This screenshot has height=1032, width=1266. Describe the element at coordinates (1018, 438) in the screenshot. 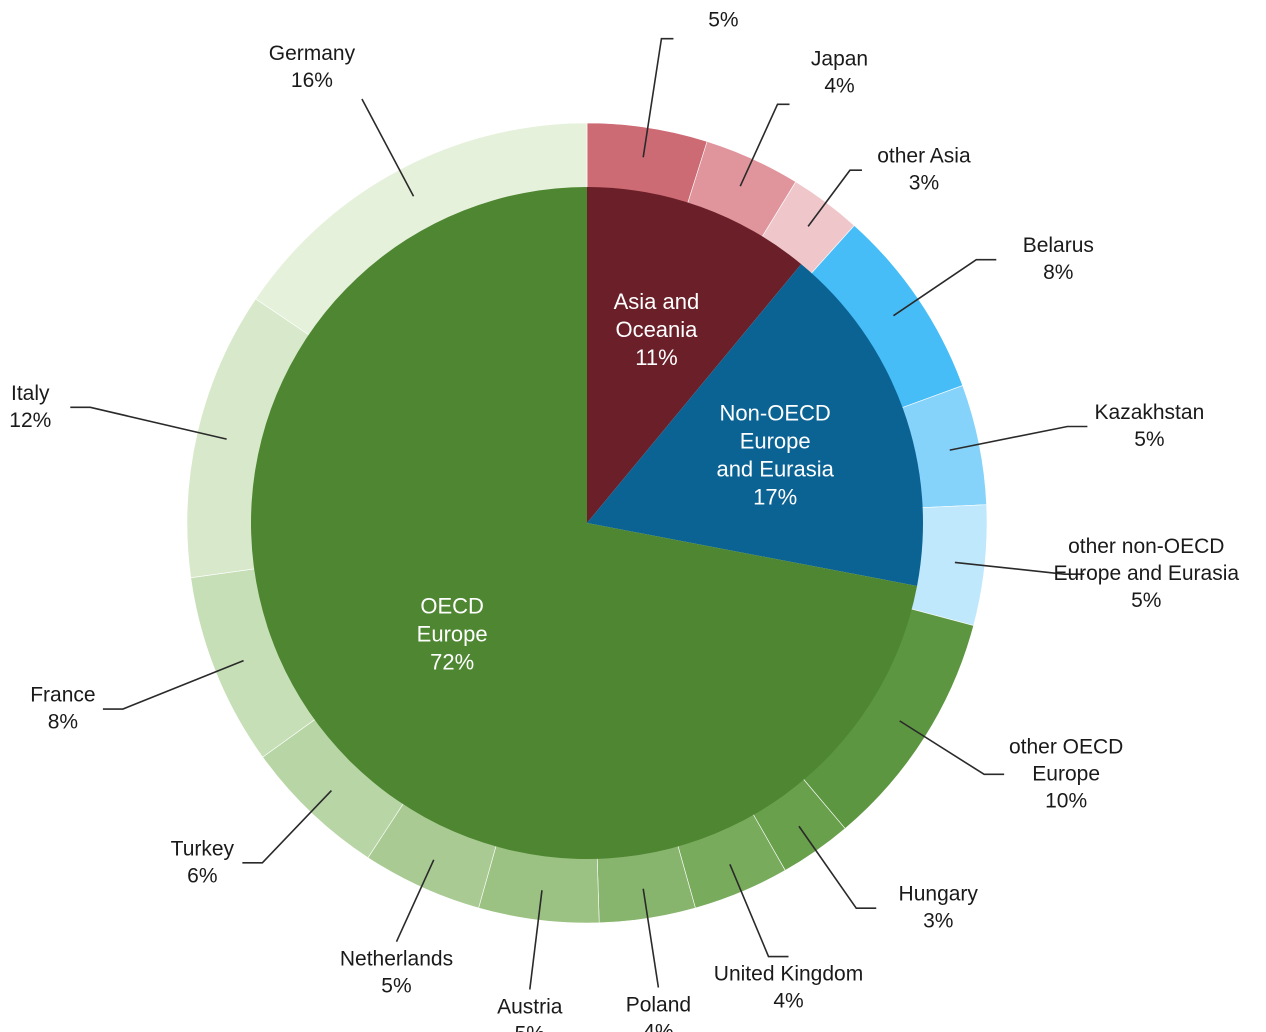

I see `leader-line-kazakhstan` at that location.